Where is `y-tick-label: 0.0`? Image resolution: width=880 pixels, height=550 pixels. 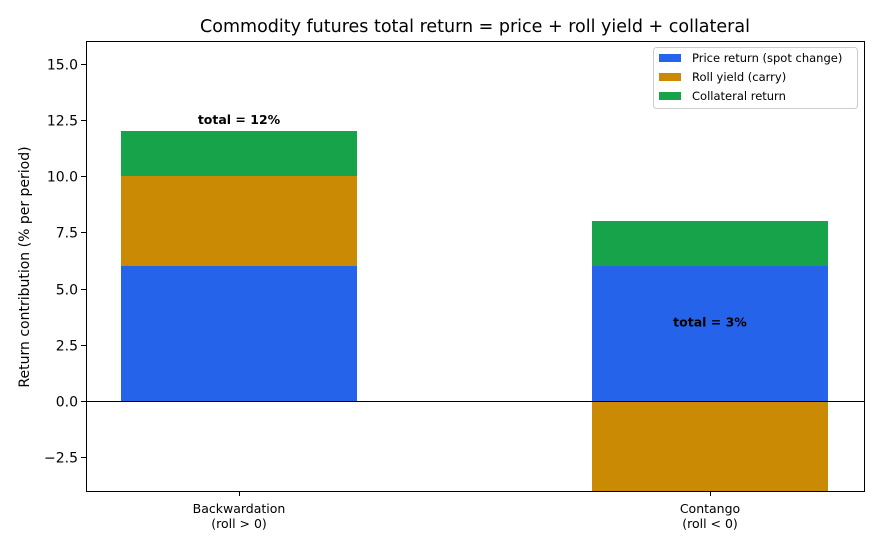 y-tick-label: 0.0 is located at coordinates (67, 403).